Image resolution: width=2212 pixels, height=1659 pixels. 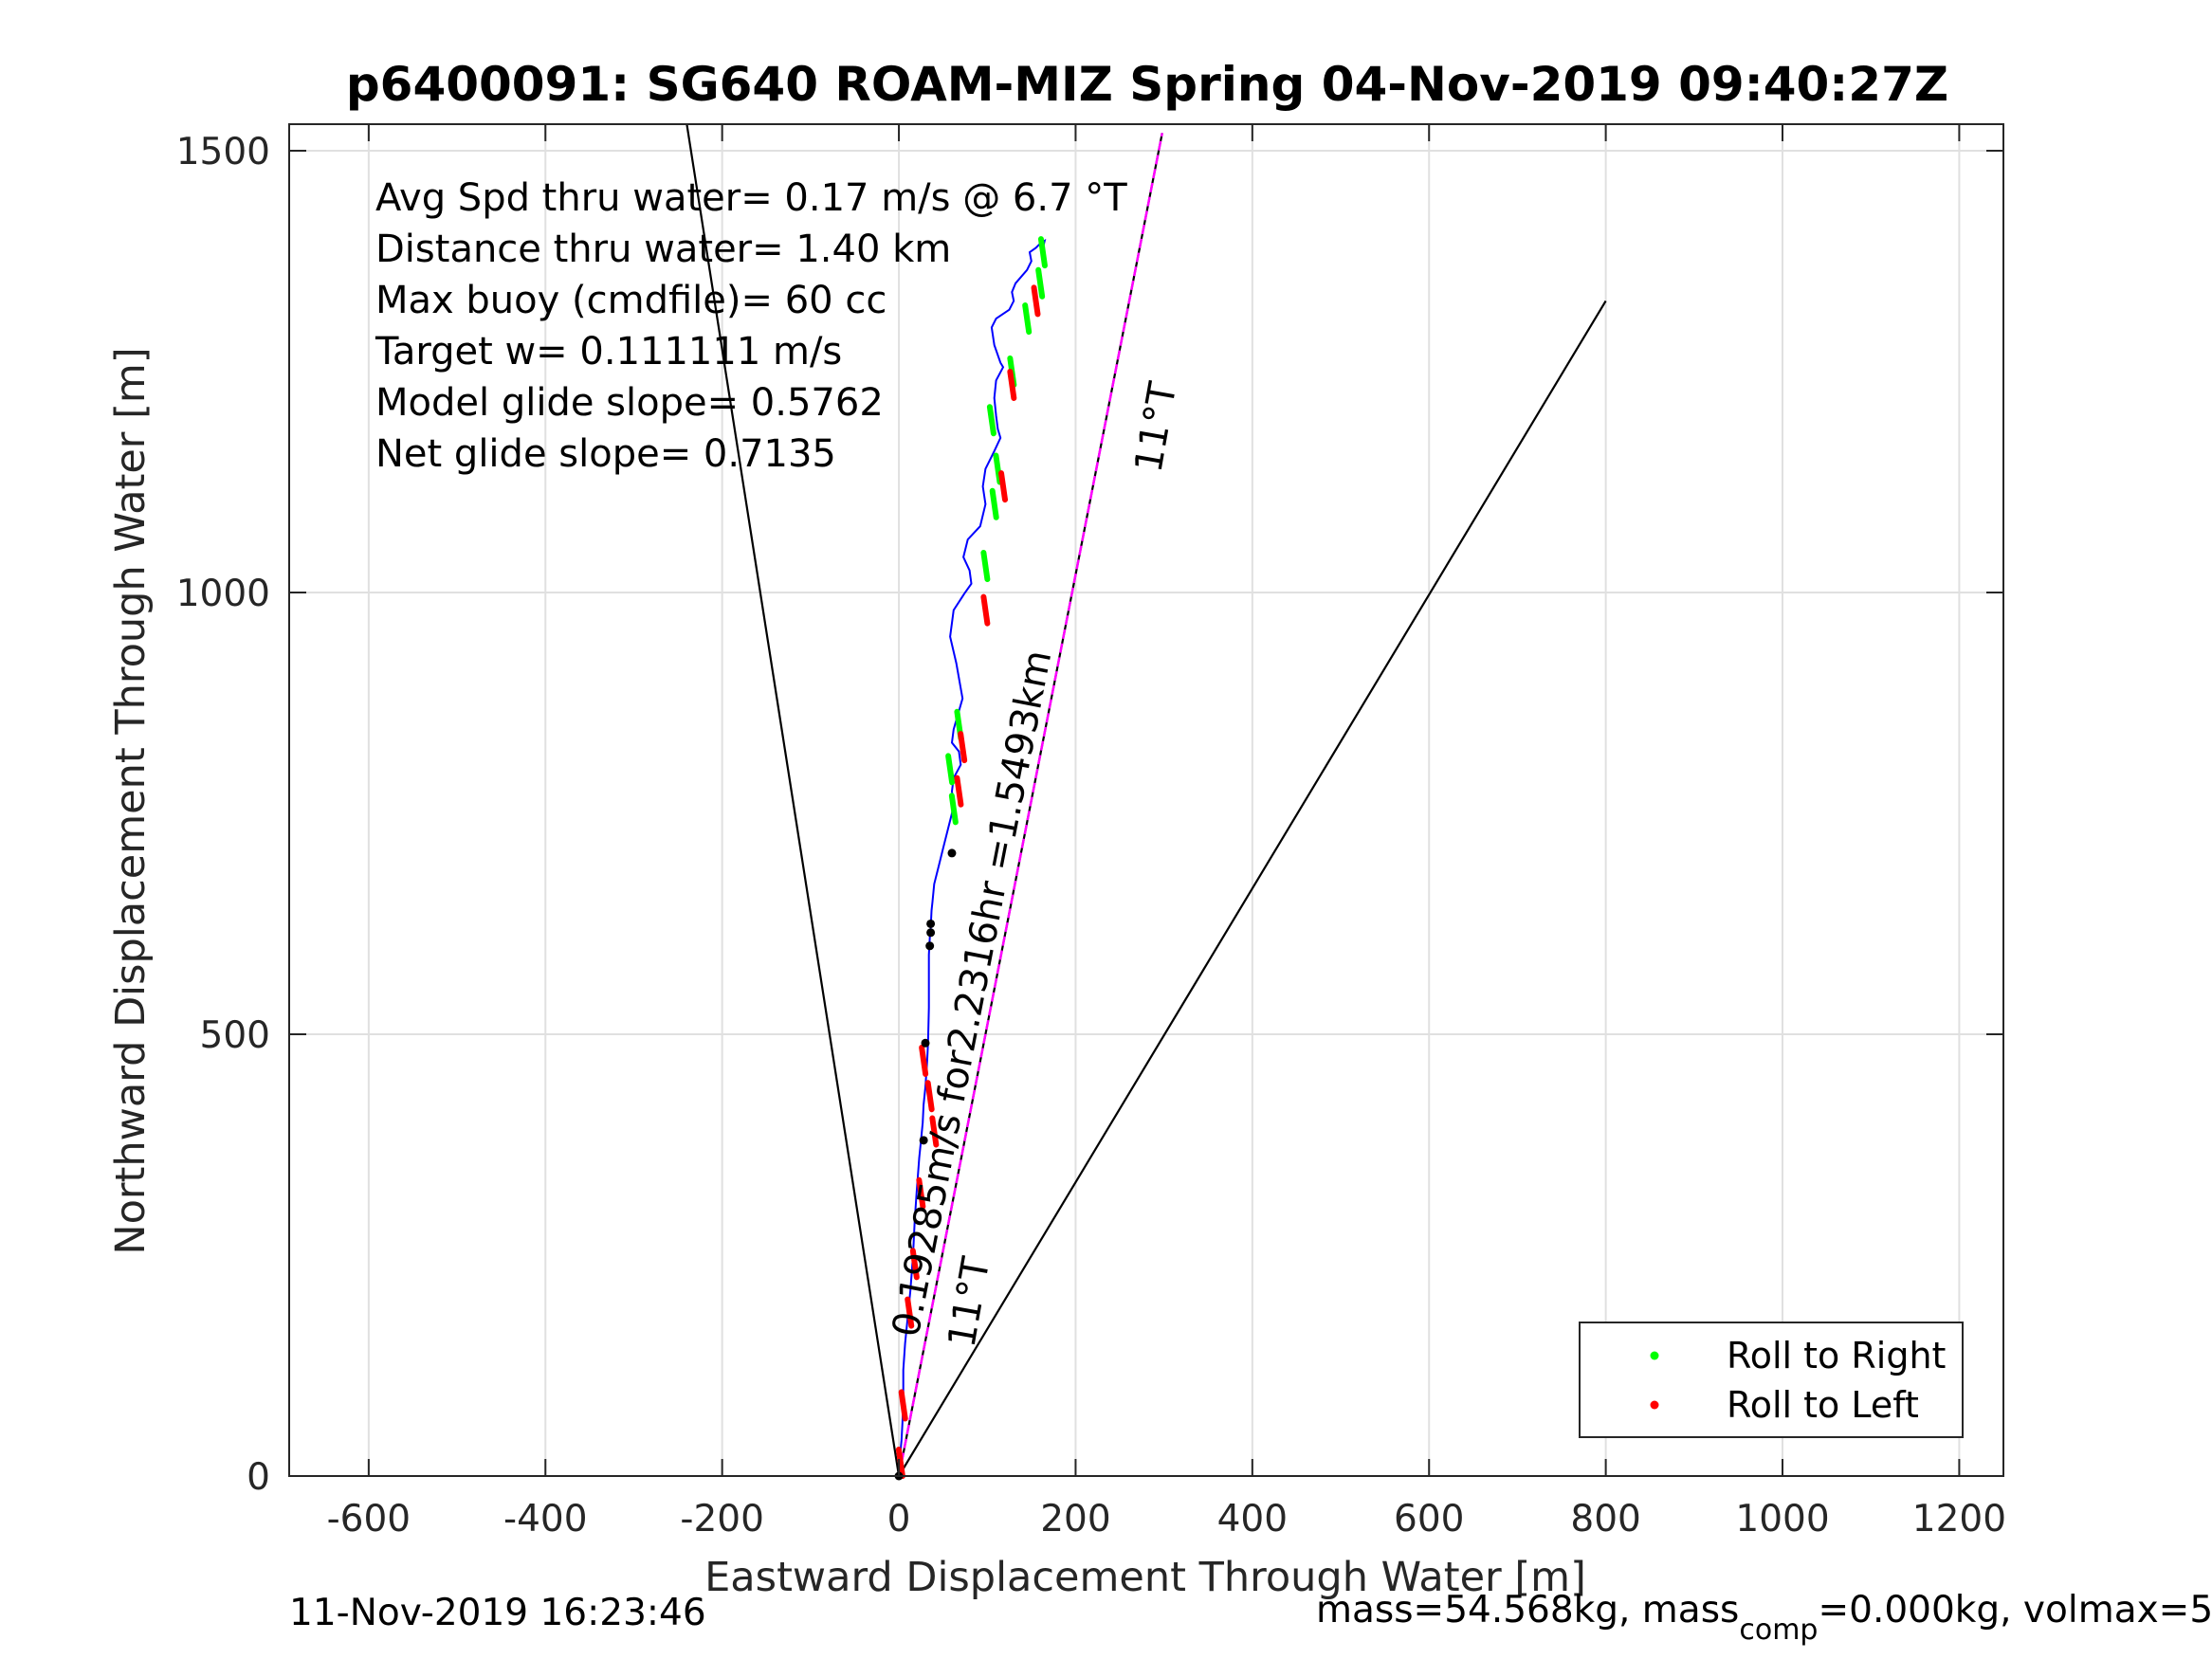 What do you see at coordinates (1823, 1405) in the screenshot?
I see `legend-label-roll-left: Roll to Left` at bounding box center [1823, 1405].